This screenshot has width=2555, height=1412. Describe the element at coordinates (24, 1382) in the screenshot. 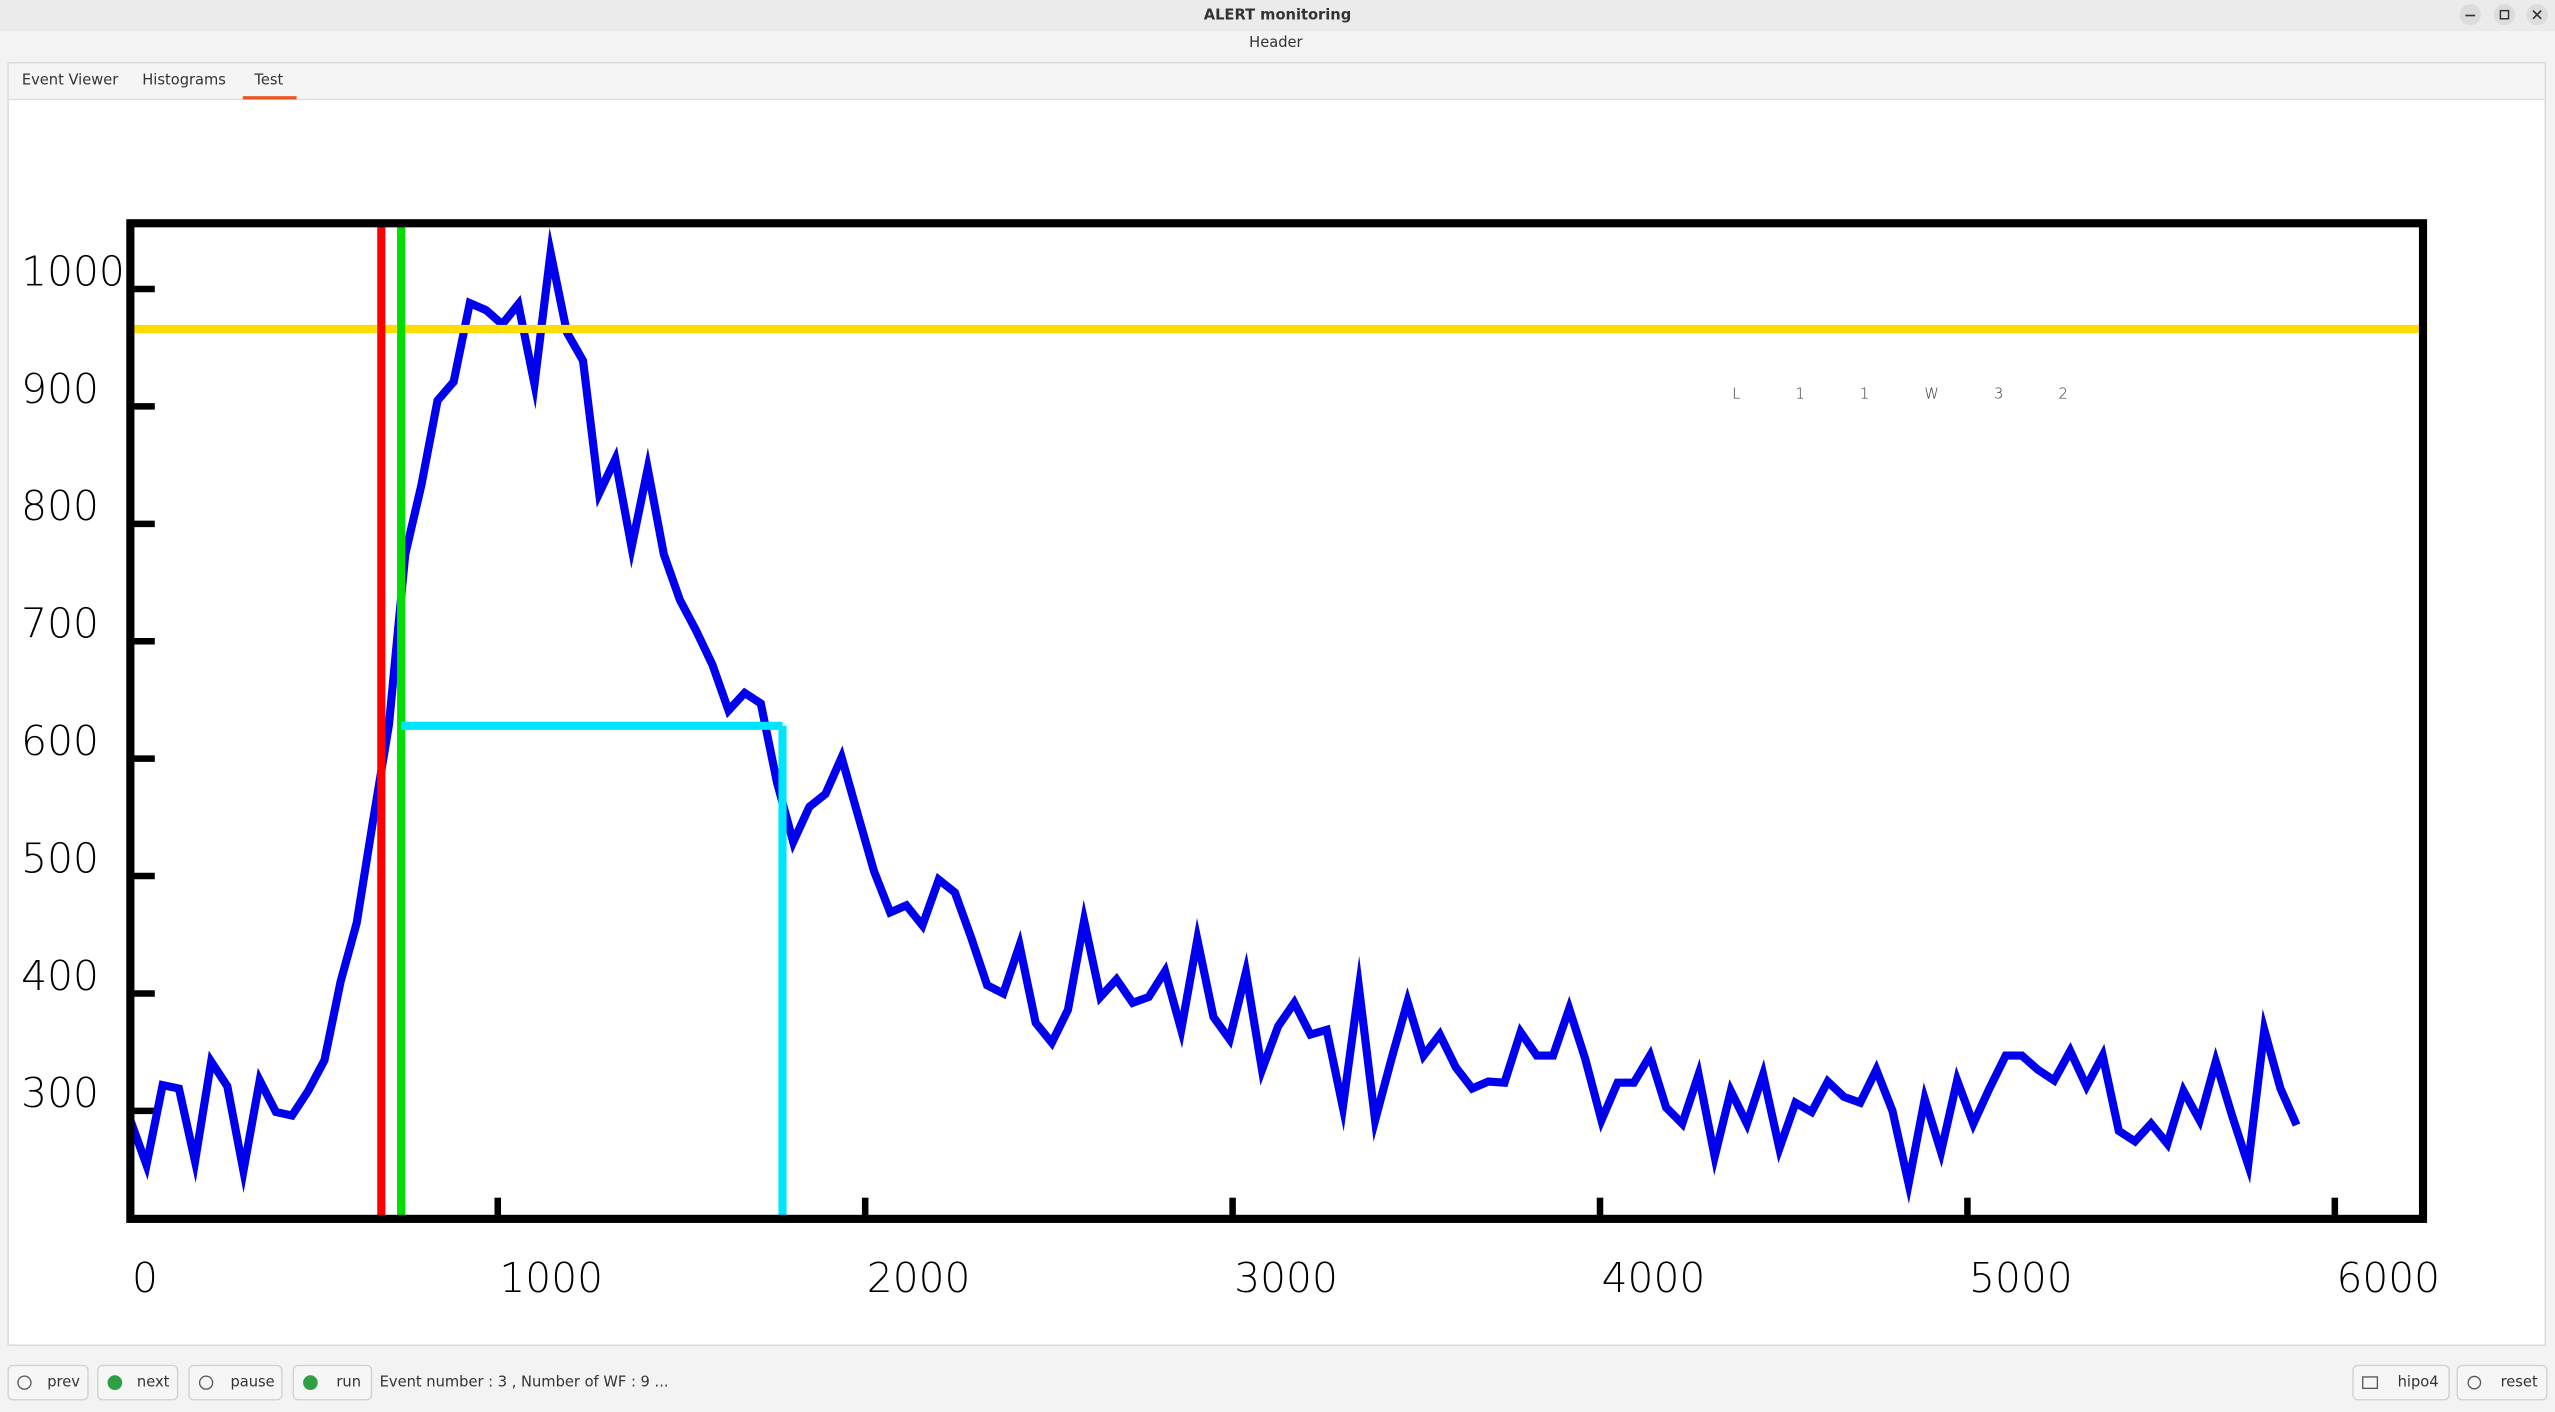

I see `prev-icon` at that location.